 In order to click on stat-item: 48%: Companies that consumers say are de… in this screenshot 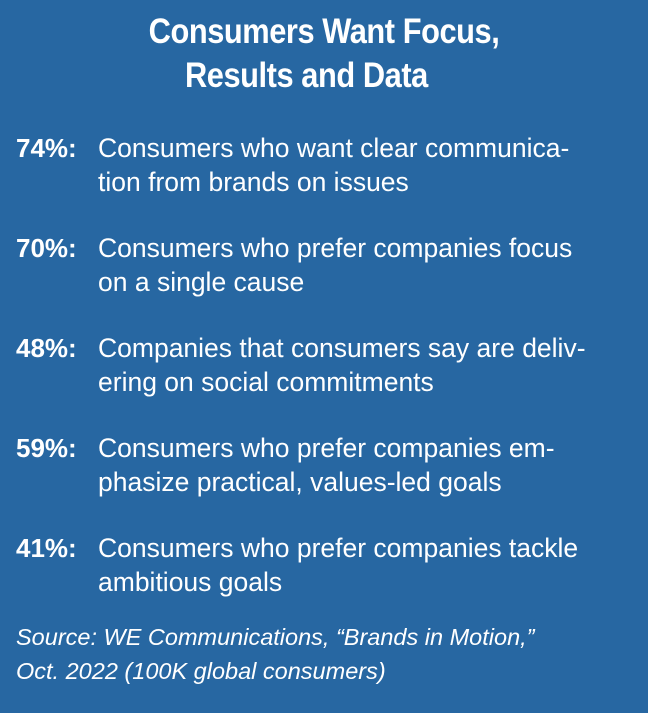, I will do `click(326, 381)`.